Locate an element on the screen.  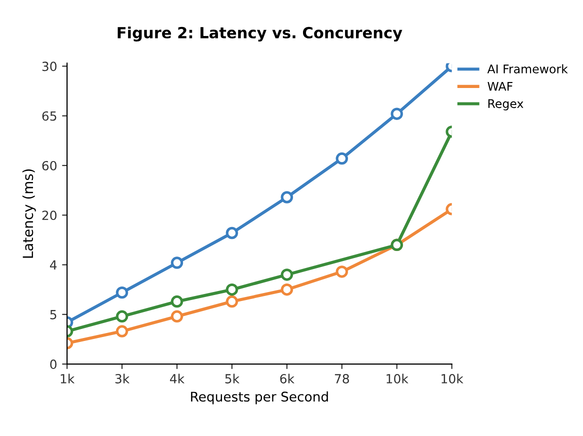
text: 0 is located at coordinates (53, 364).